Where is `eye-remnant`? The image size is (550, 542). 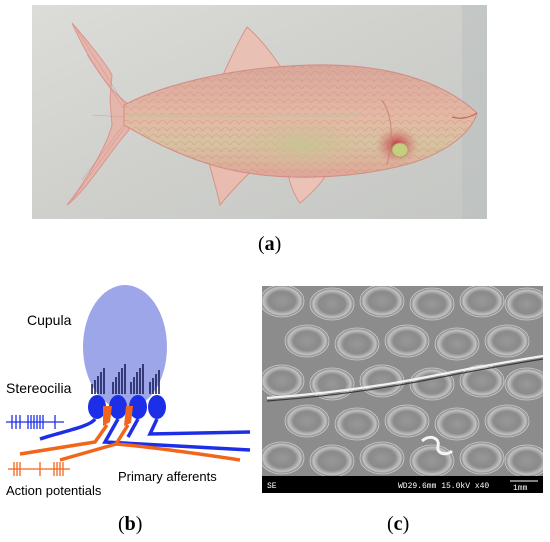 eye-remnant is located at coordinates (400, 150).